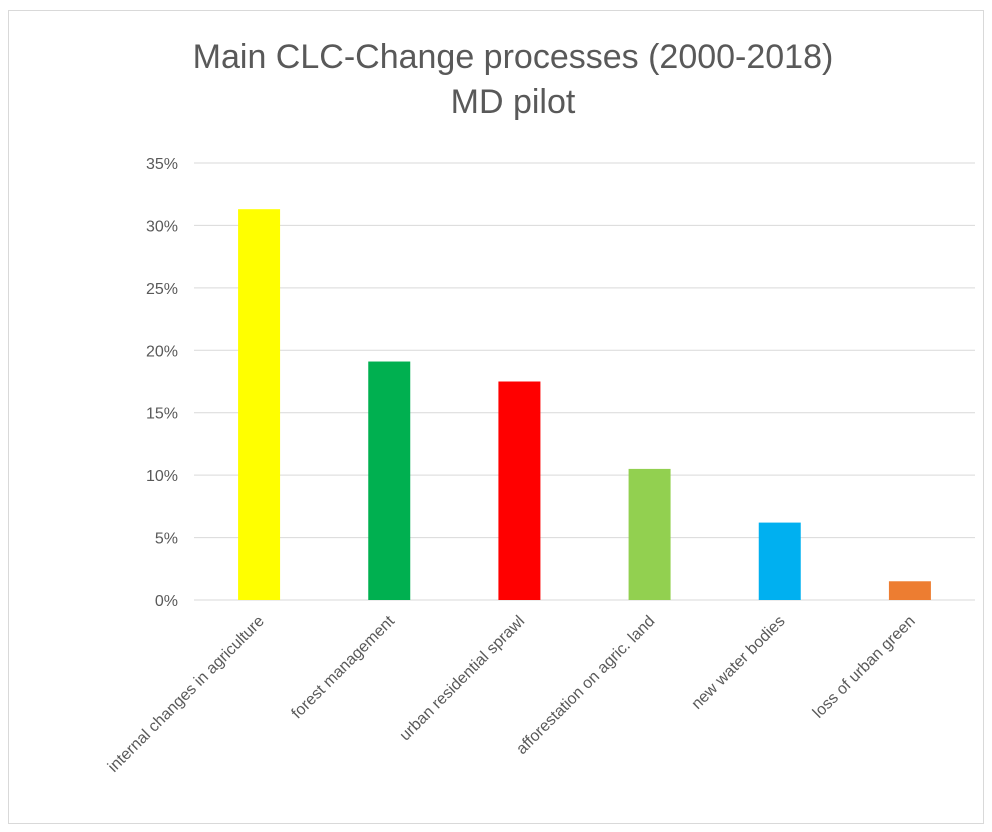  What do you see at coordinates (162, 351) in the screenshot?
I see `y-tick-label: 20%` at bounding box center [162, 351].